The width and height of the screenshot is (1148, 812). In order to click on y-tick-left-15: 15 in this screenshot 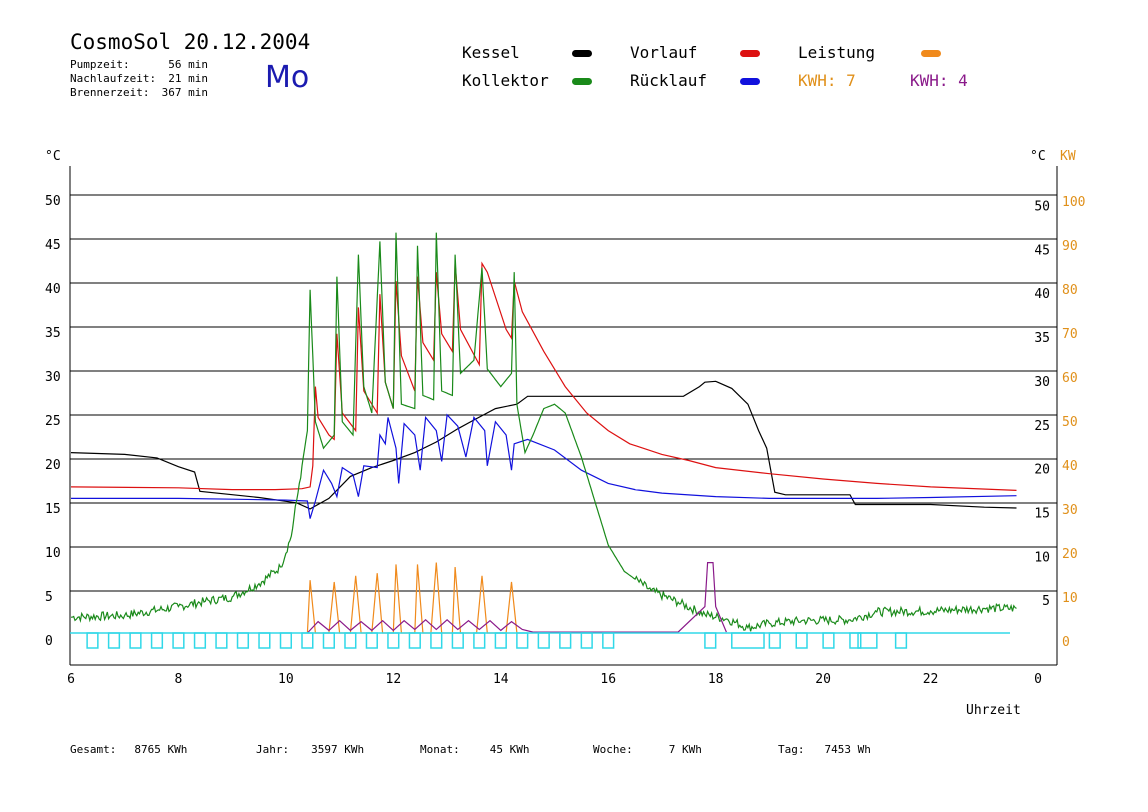, I will do `click(53, 509)`.